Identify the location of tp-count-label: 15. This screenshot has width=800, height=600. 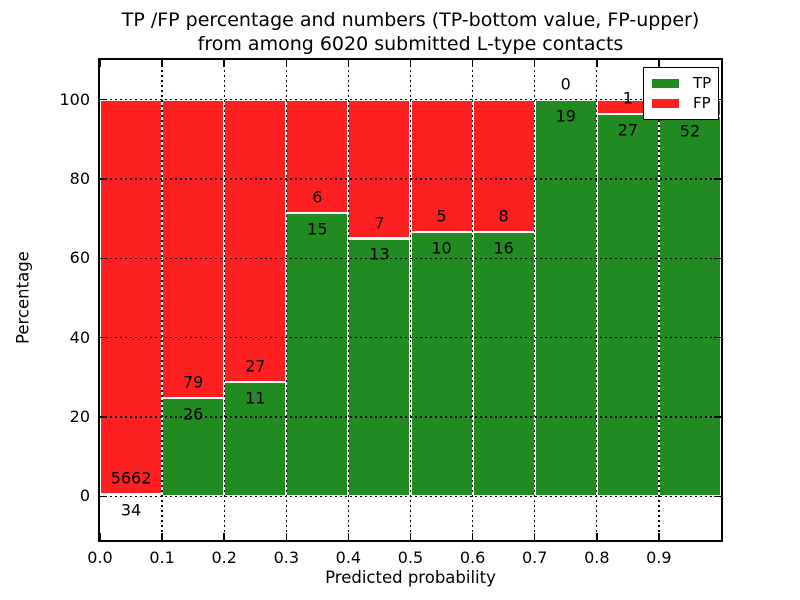
(317, 229).